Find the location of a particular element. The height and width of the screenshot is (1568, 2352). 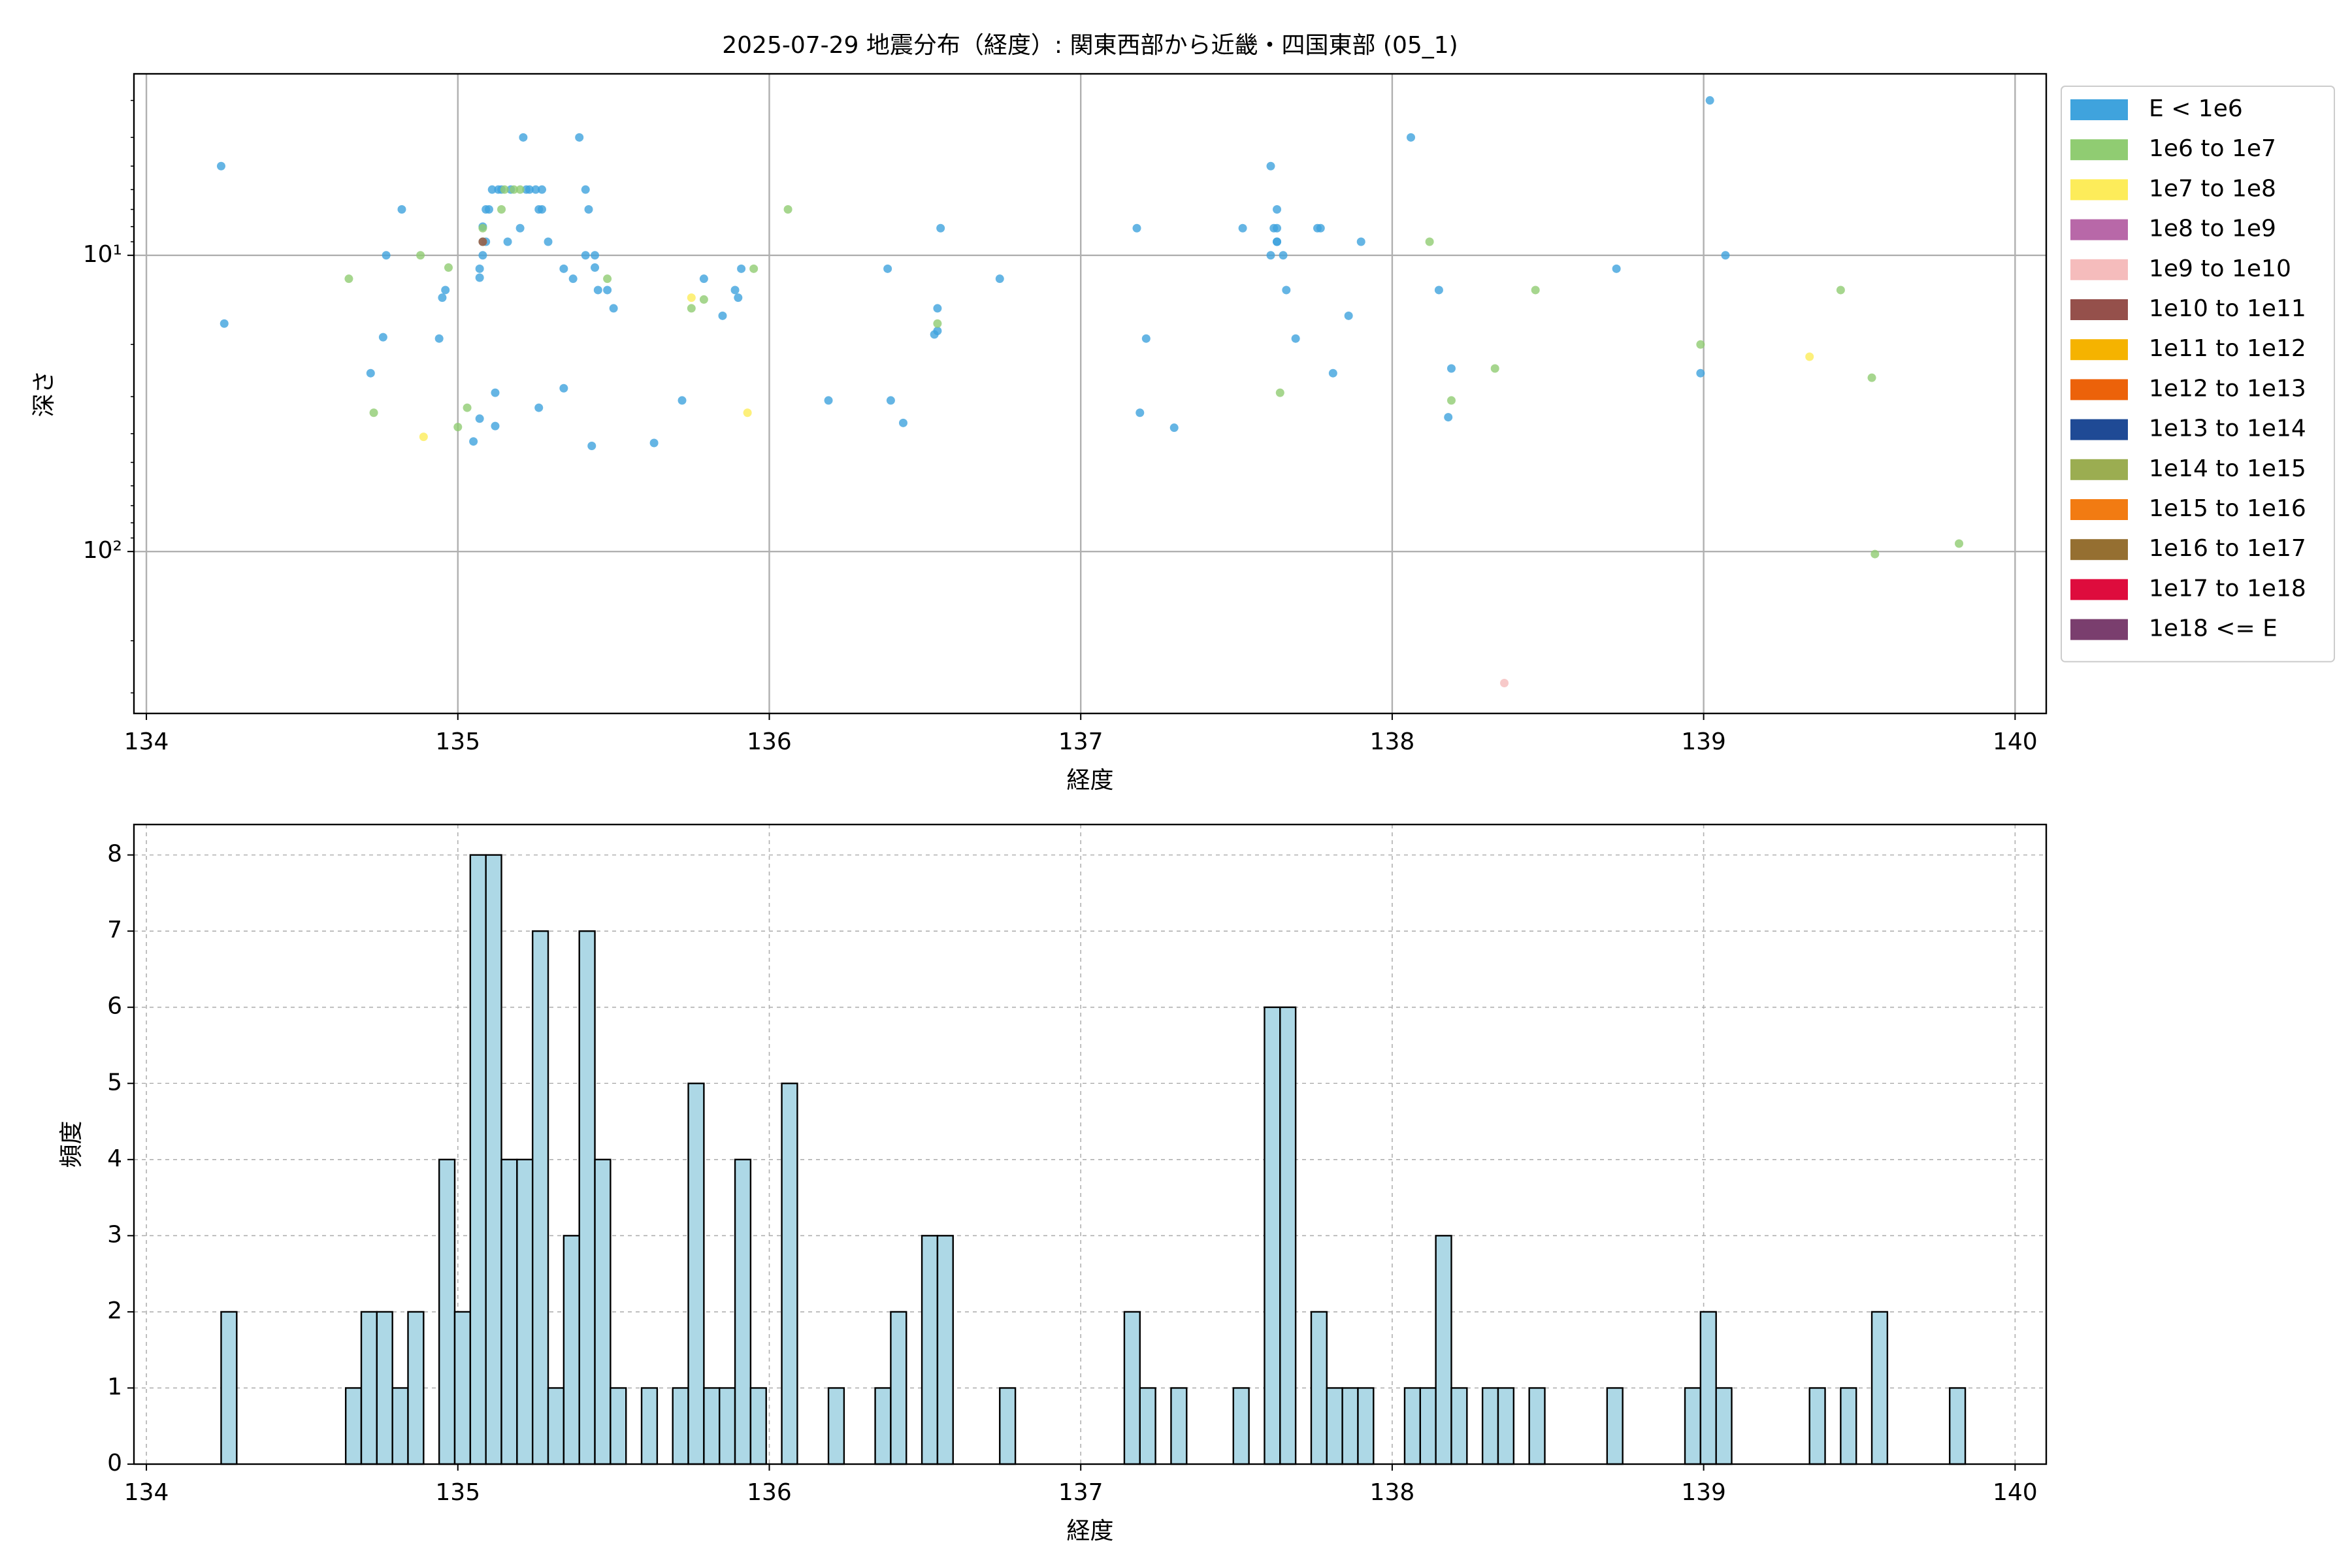

x-tick-label: 137 is located at coordinates (1080, 1492).